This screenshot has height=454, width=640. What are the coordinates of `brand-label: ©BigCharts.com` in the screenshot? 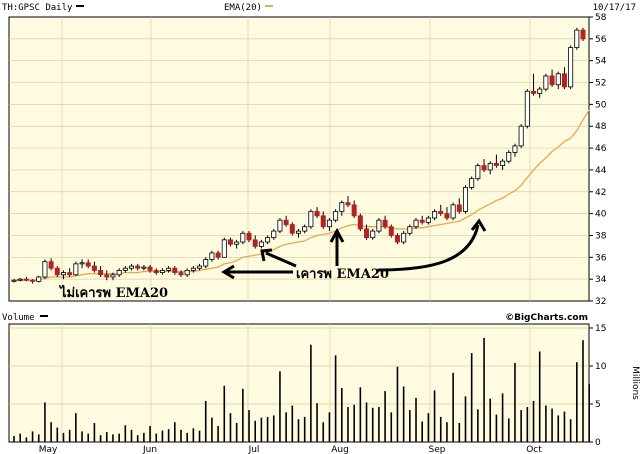 It's located at (546, 318).